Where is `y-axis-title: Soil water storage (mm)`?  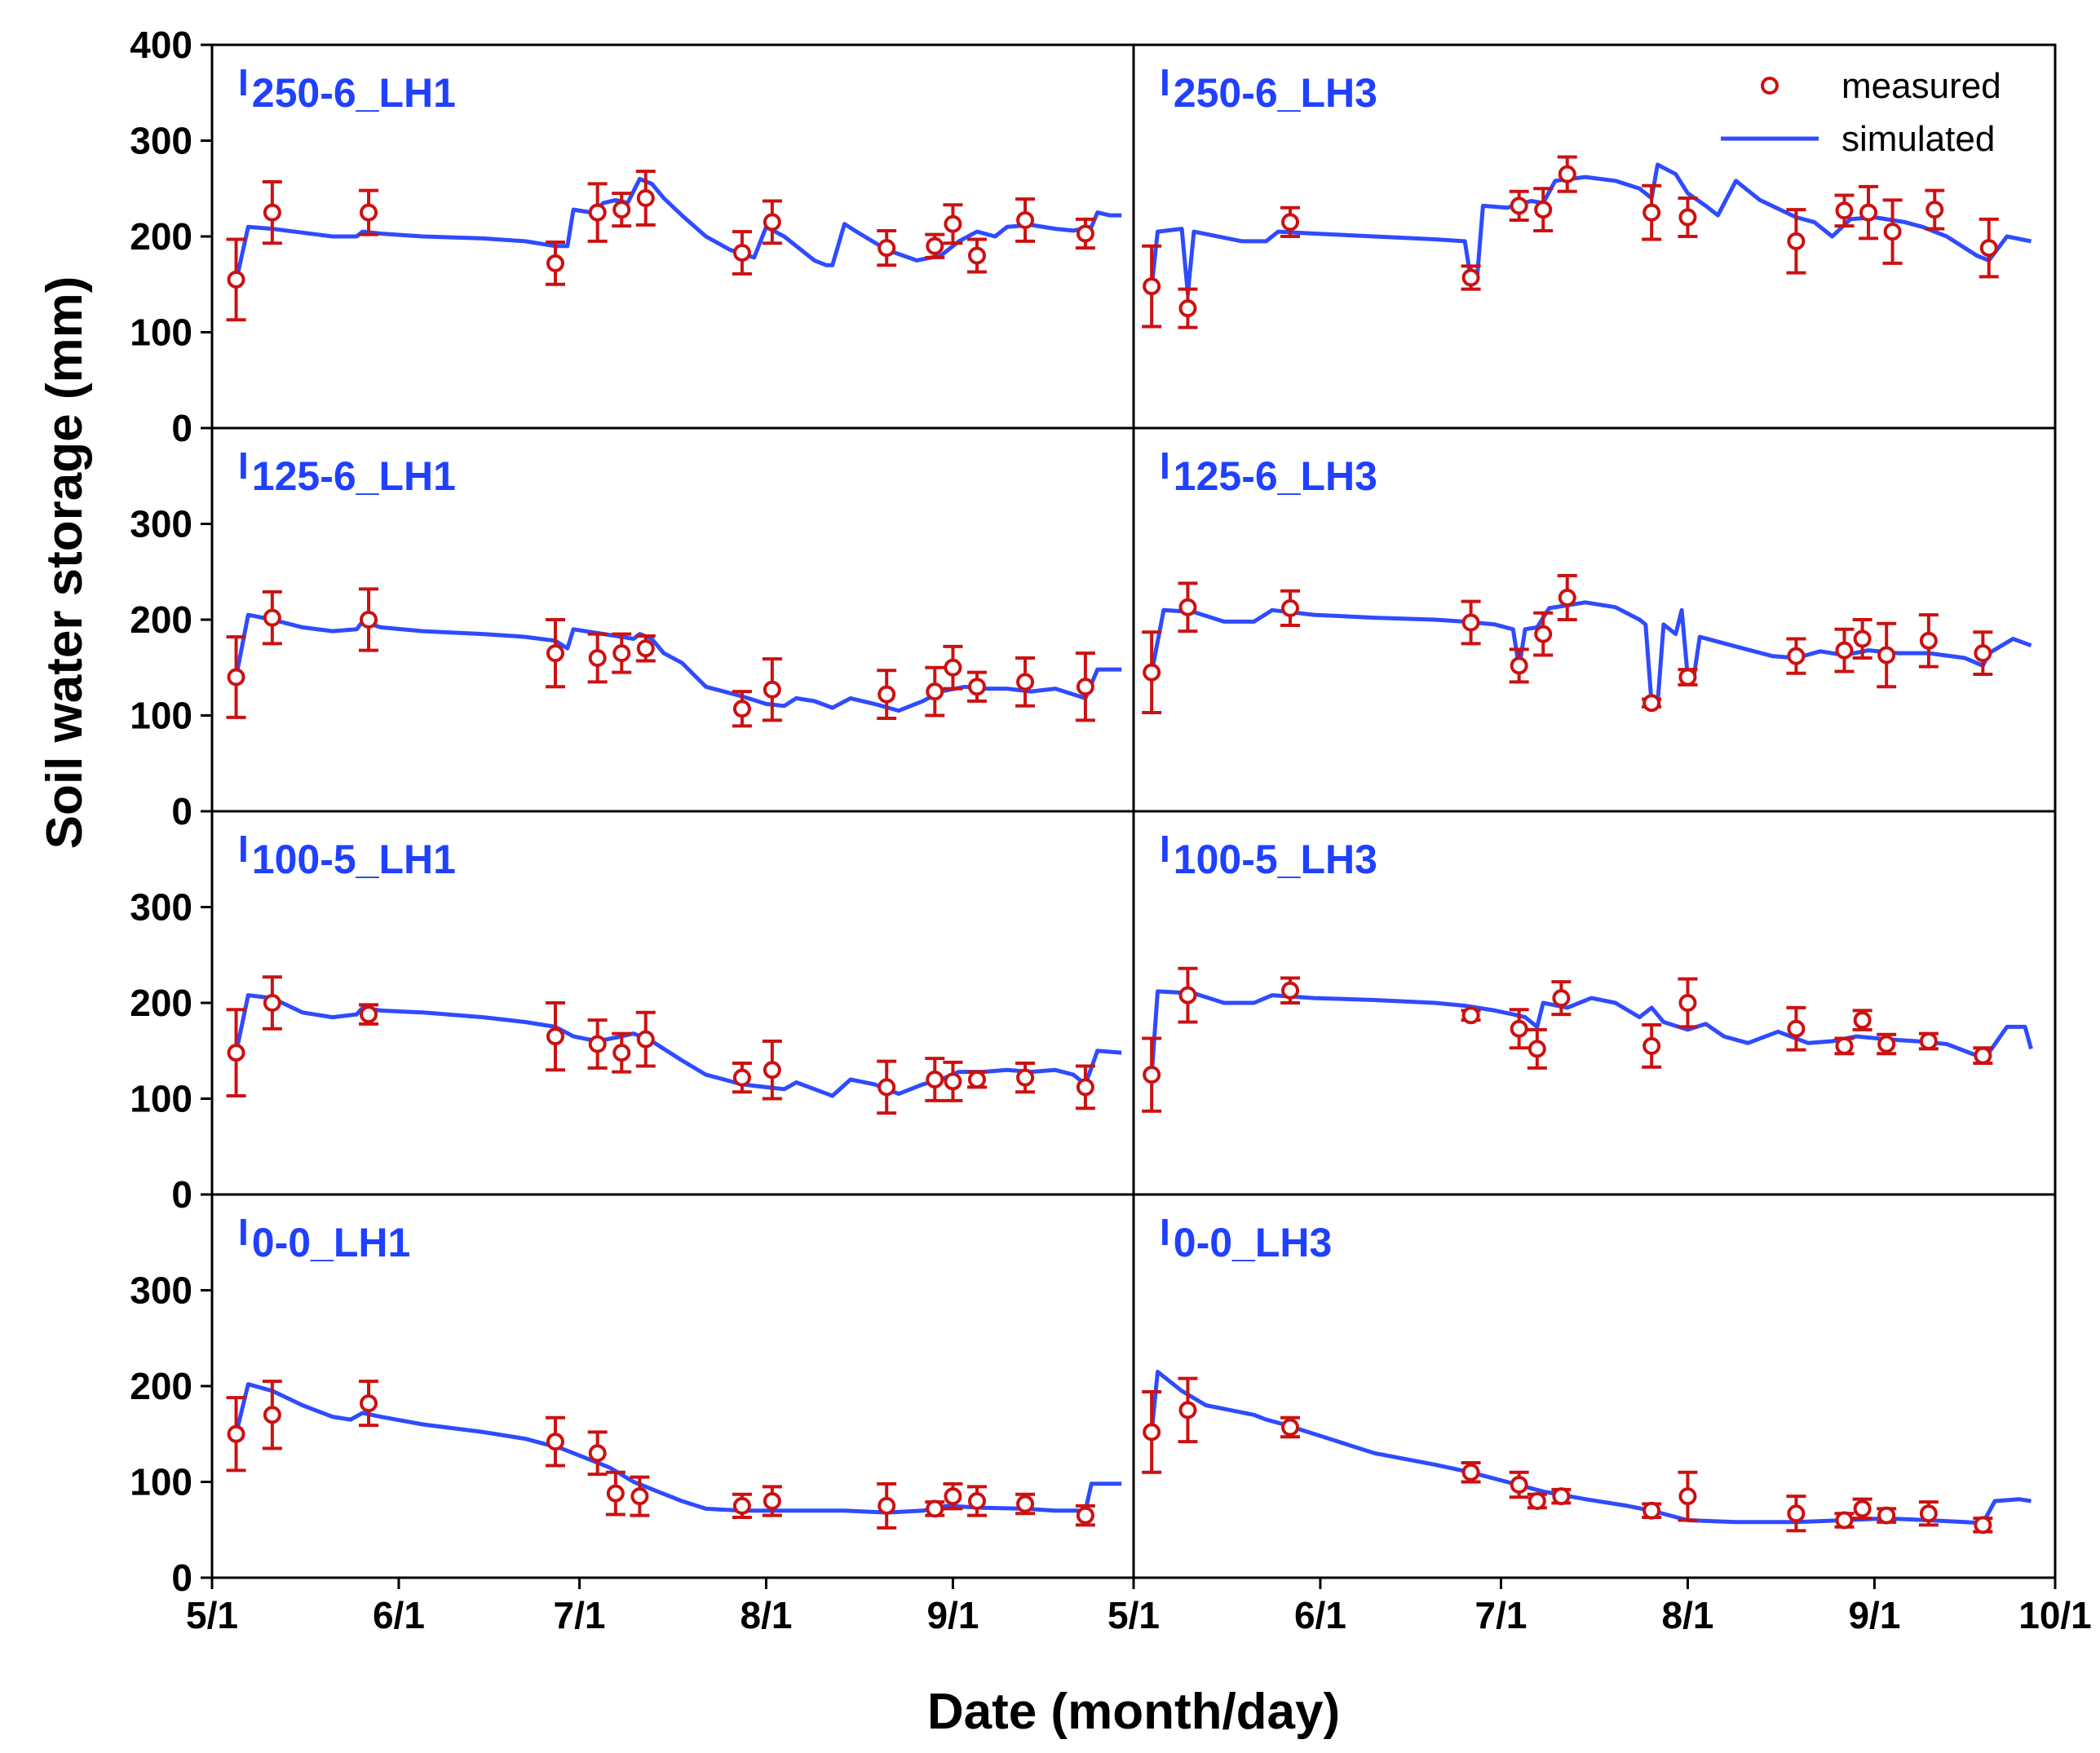
y-axis-title: Soil water storage (mm) is located at coordinates (65, 563).